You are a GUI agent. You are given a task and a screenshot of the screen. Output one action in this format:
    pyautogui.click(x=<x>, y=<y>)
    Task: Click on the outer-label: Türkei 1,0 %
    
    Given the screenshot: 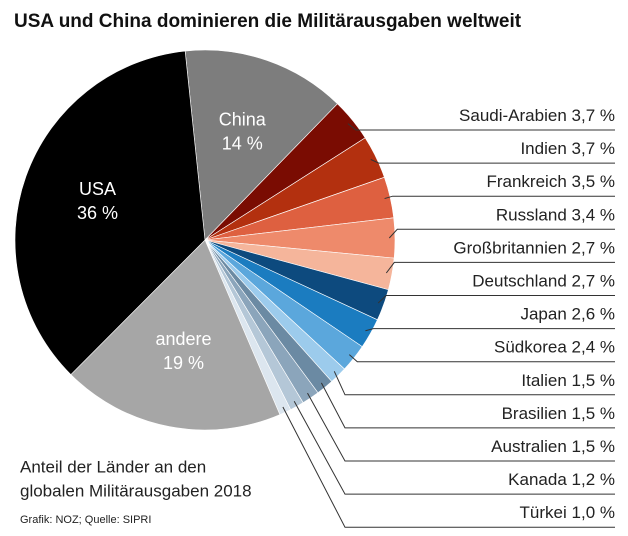 What is the action you would take?
    pyautogui.click(x=567, y=513)
    